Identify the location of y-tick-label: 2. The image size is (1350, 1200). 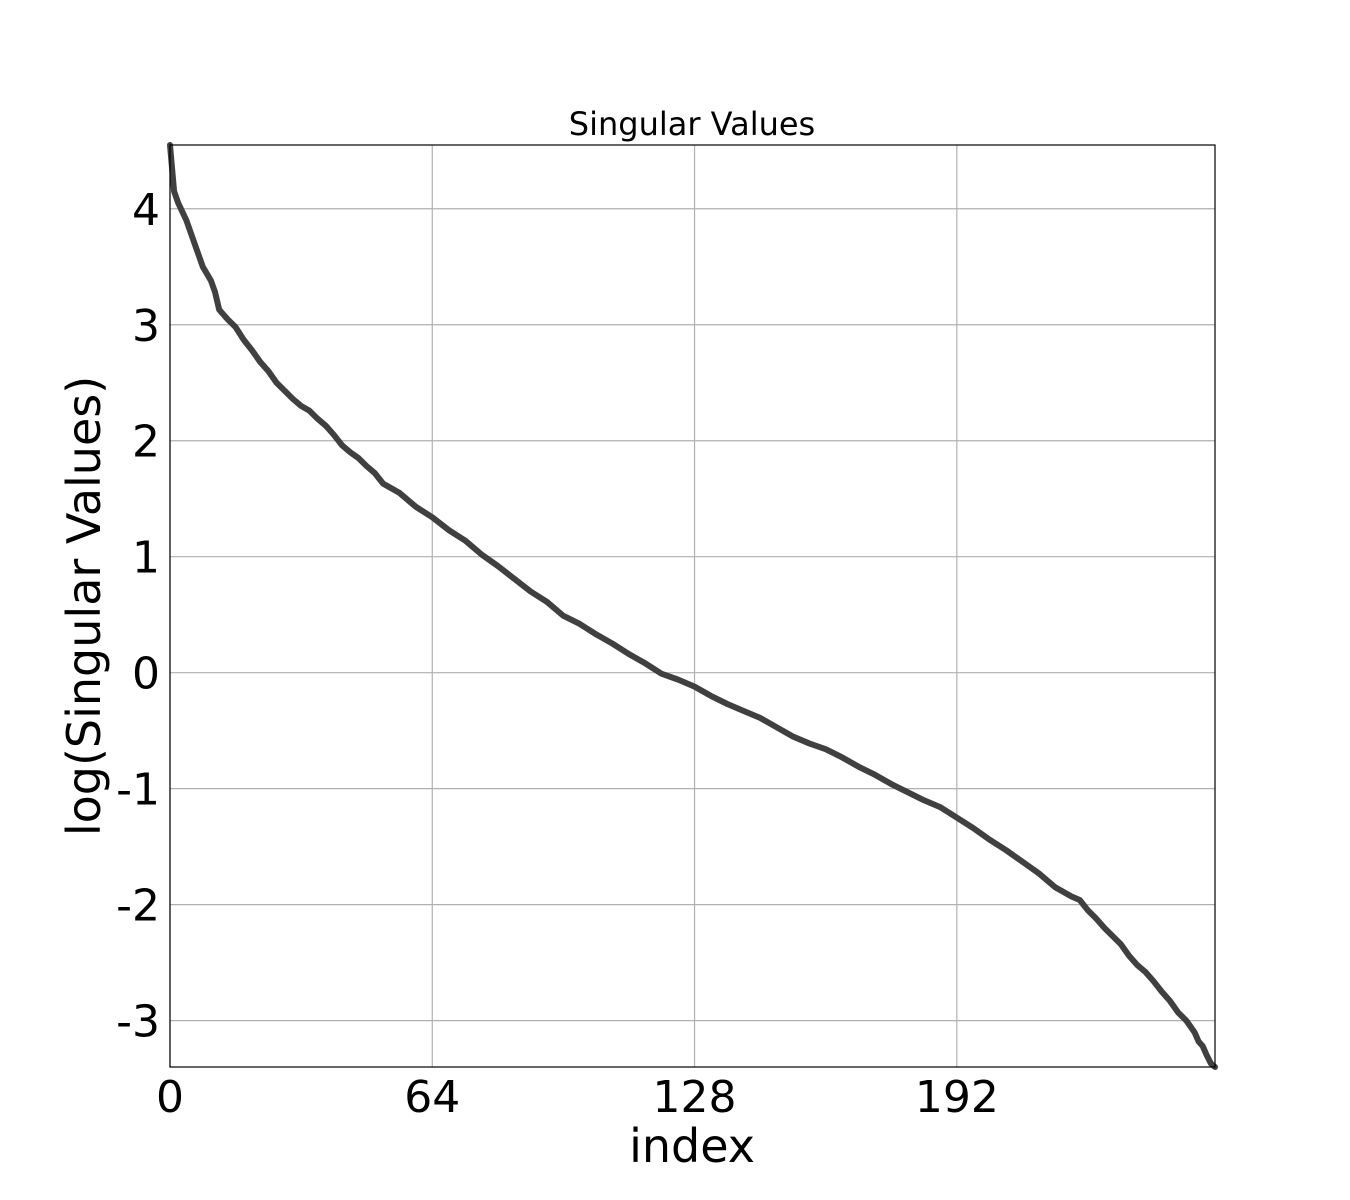
(146, 442).